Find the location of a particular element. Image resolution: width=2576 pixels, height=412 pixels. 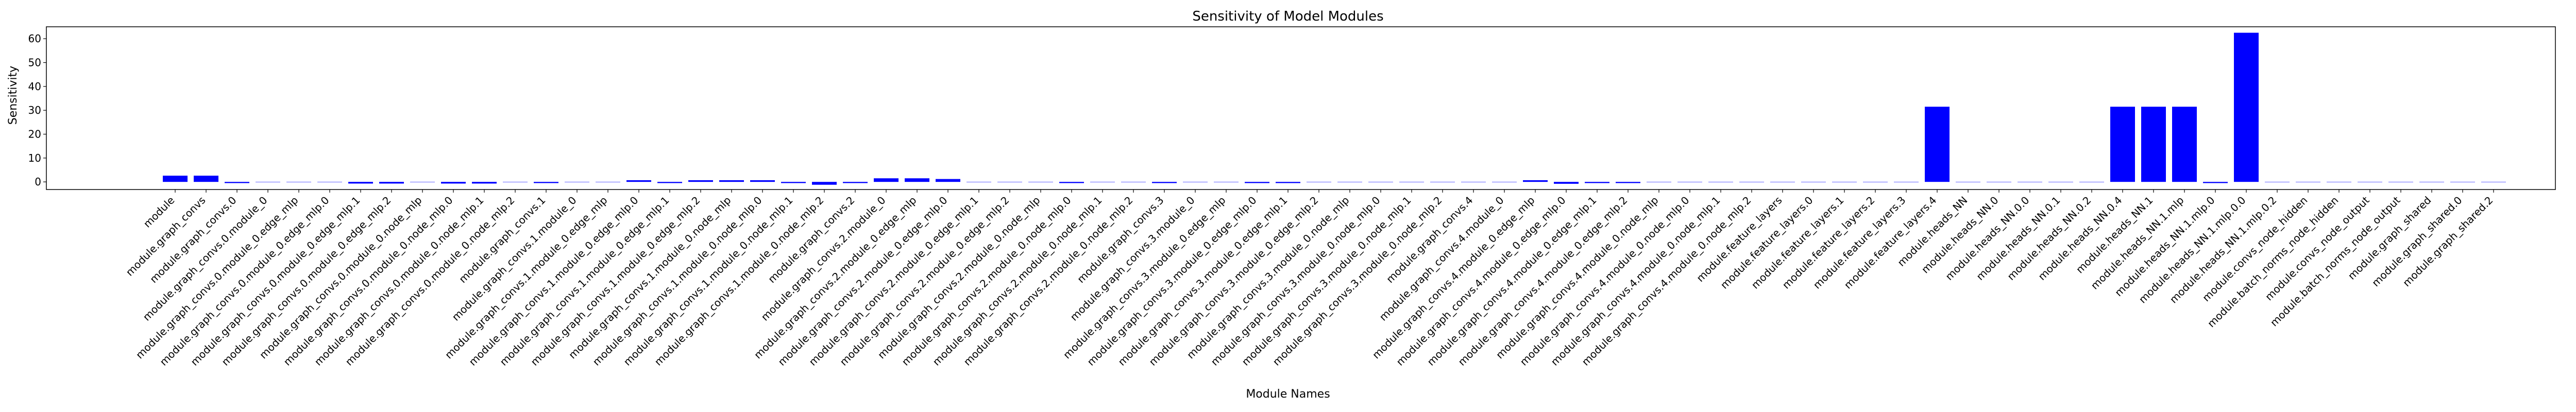

y-tick-label: 60 is located at coordinates (35, 38).